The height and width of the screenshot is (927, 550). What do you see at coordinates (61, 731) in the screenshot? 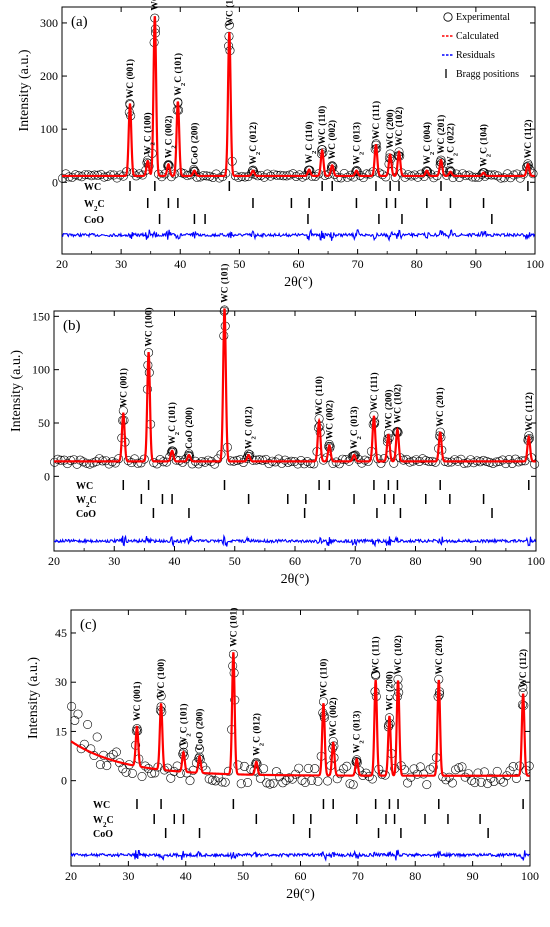
I see `y-tick-label: 15` at bounding box center [61, 731].